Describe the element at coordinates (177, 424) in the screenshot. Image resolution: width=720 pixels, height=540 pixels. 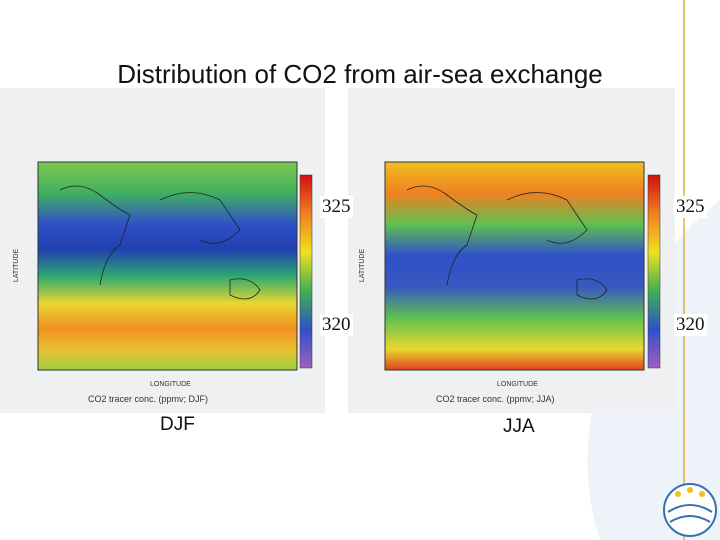
I see `panel-caption: DJF` at that location.